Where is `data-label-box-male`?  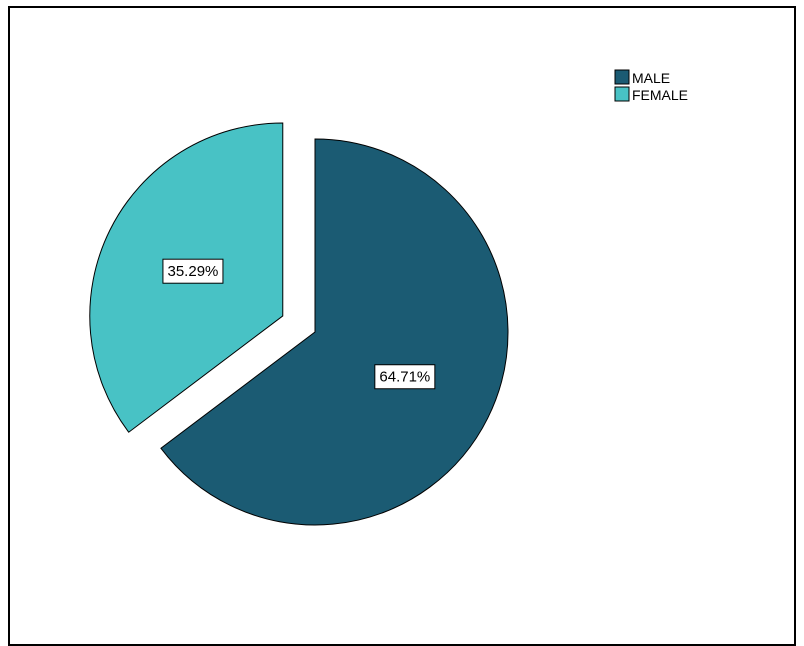
data-label-box-male is located at coordinates (405, 377).